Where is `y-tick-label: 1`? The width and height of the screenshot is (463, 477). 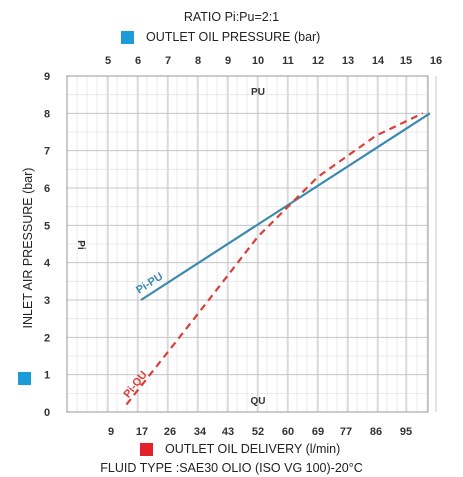
y-tick-label: 1 is located at coordinates (47, 376).